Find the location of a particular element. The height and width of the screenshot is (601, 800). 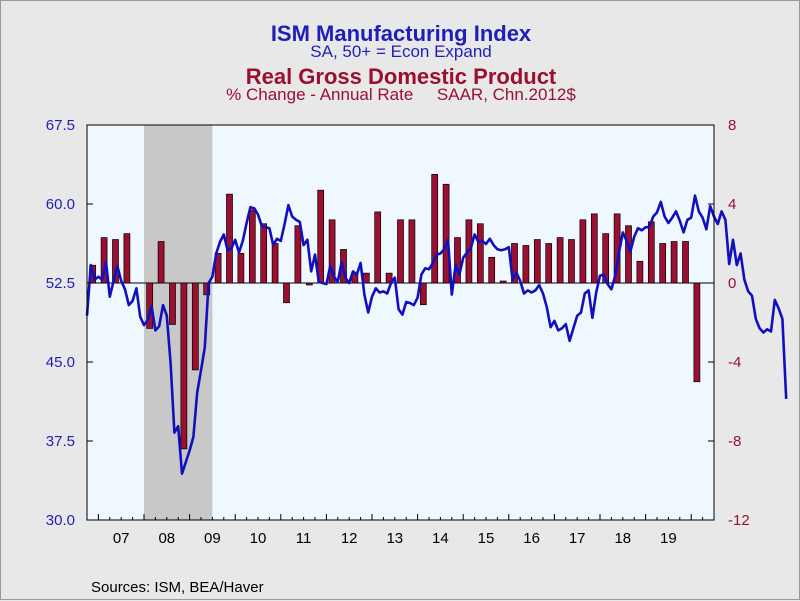

x-axis-tick-label: 14 is located at coordinates (440, 538).